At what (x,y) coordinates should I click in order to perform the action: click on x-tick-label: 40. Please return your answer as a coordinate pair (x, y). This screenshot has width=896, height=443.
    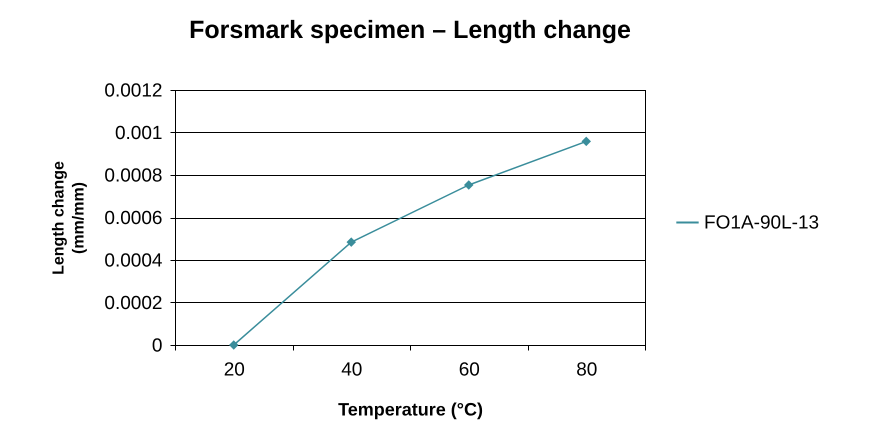
    Looking at the image, I should click on (351, 370).